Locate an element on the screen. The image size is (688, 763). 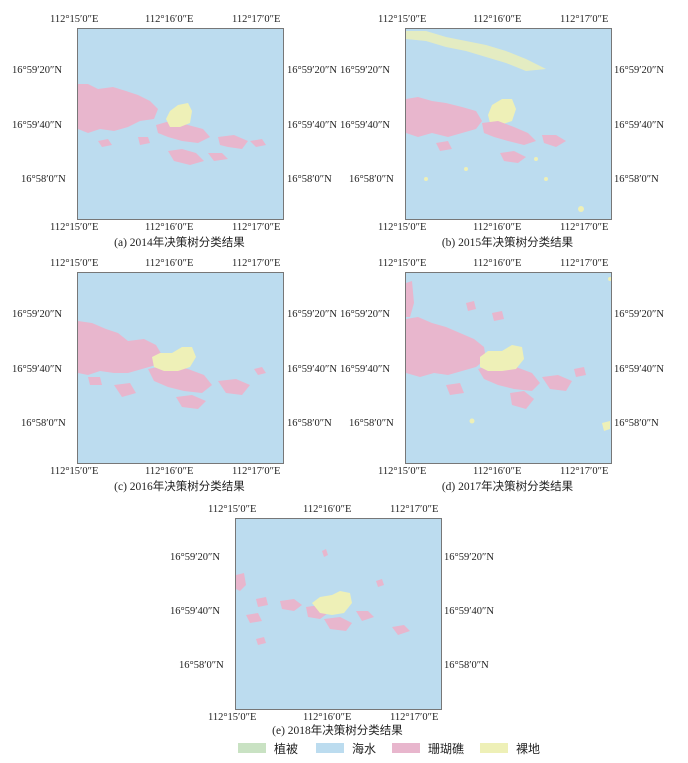
classification-map-2017 is located at coordinates (508, 368).